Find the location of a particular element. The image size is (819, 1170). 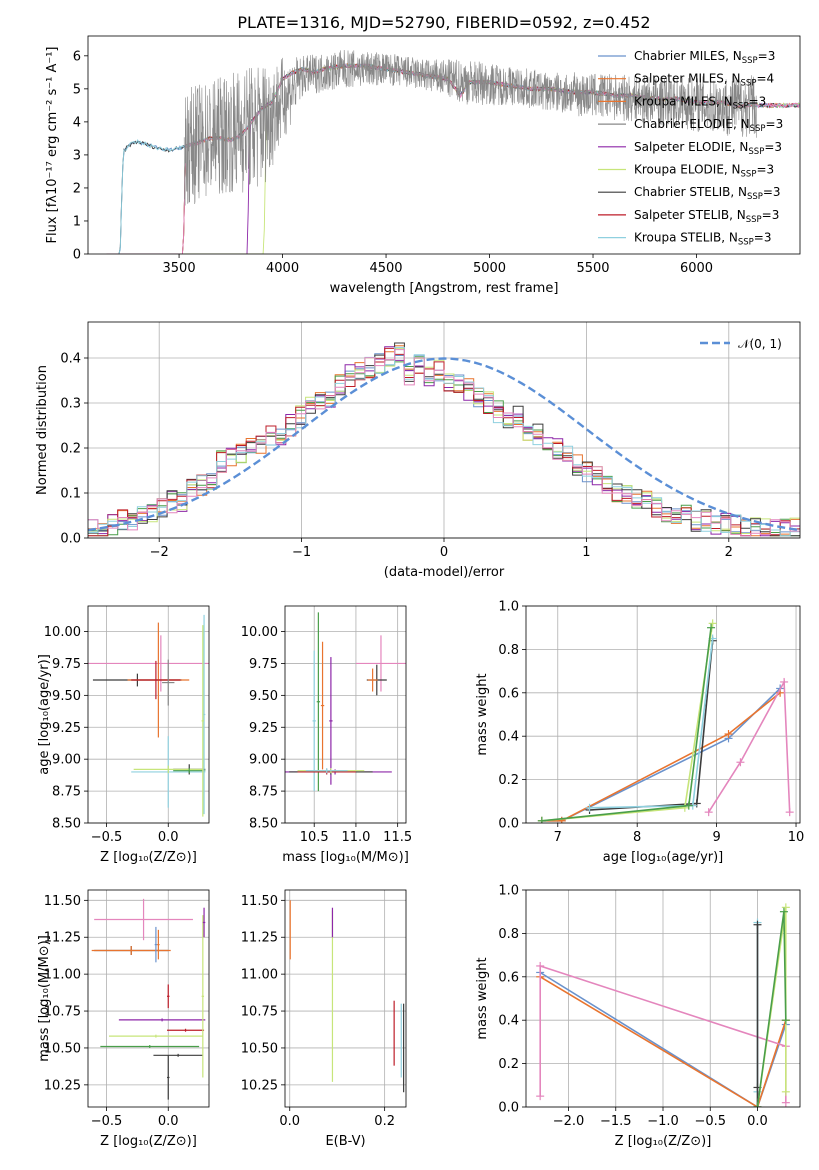

y-axis-label: age [log₁₀(age/yr)] is located at coordinates (44, 714).